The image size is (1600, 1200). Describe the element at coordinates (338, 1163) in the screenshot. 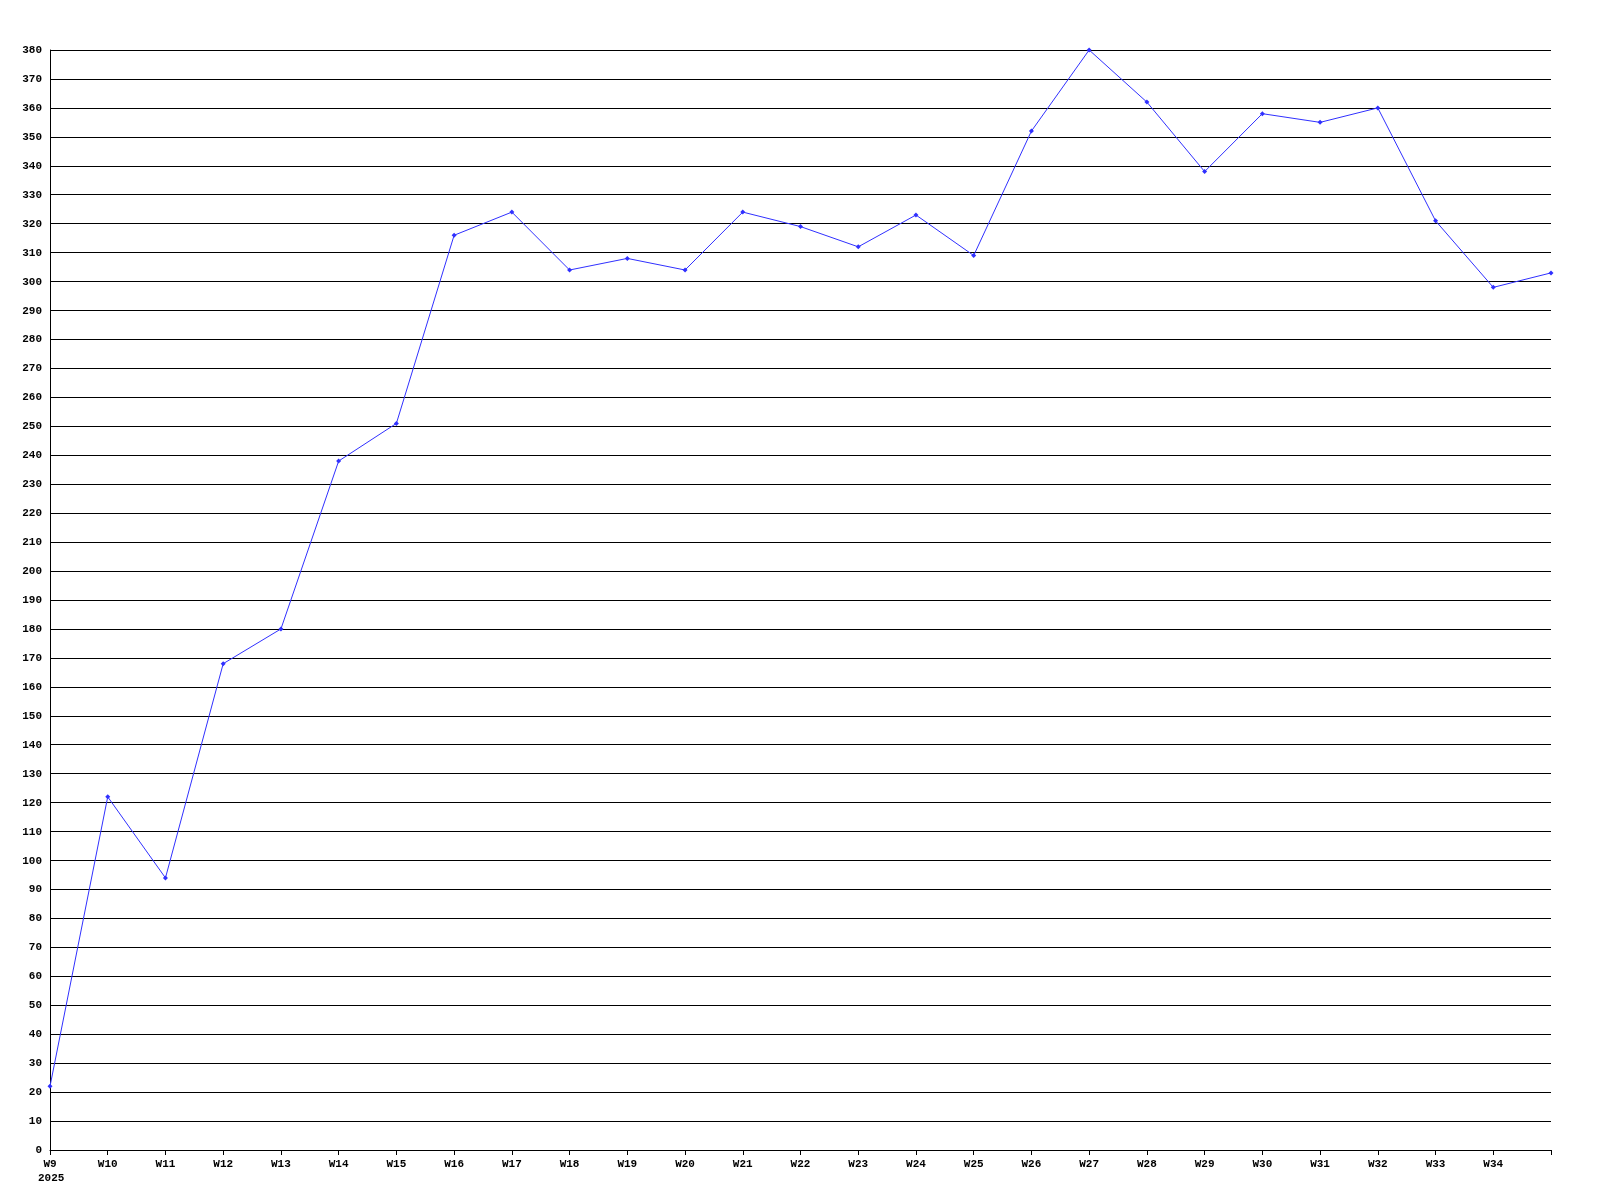

I see `x-tick-label: W14` at that location.